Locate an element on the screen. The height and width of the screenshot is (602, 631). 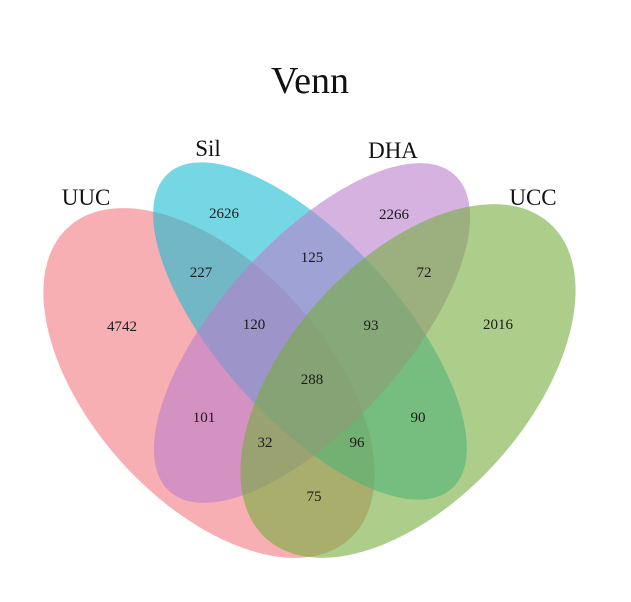
count-ucc-only: 2016 is located at coordinates (498, 325).